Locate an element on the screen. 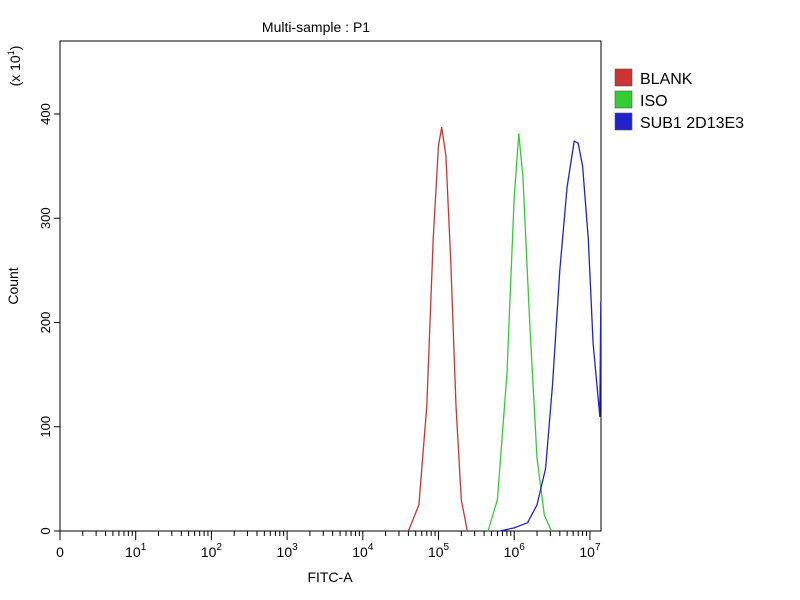 This screenshot has width=800, height=600. x-axis: 0 10¹ 10² 10³ 10⁴ 10⁵ 10⁶ 10⁷ is located at coordinates (328, 545).